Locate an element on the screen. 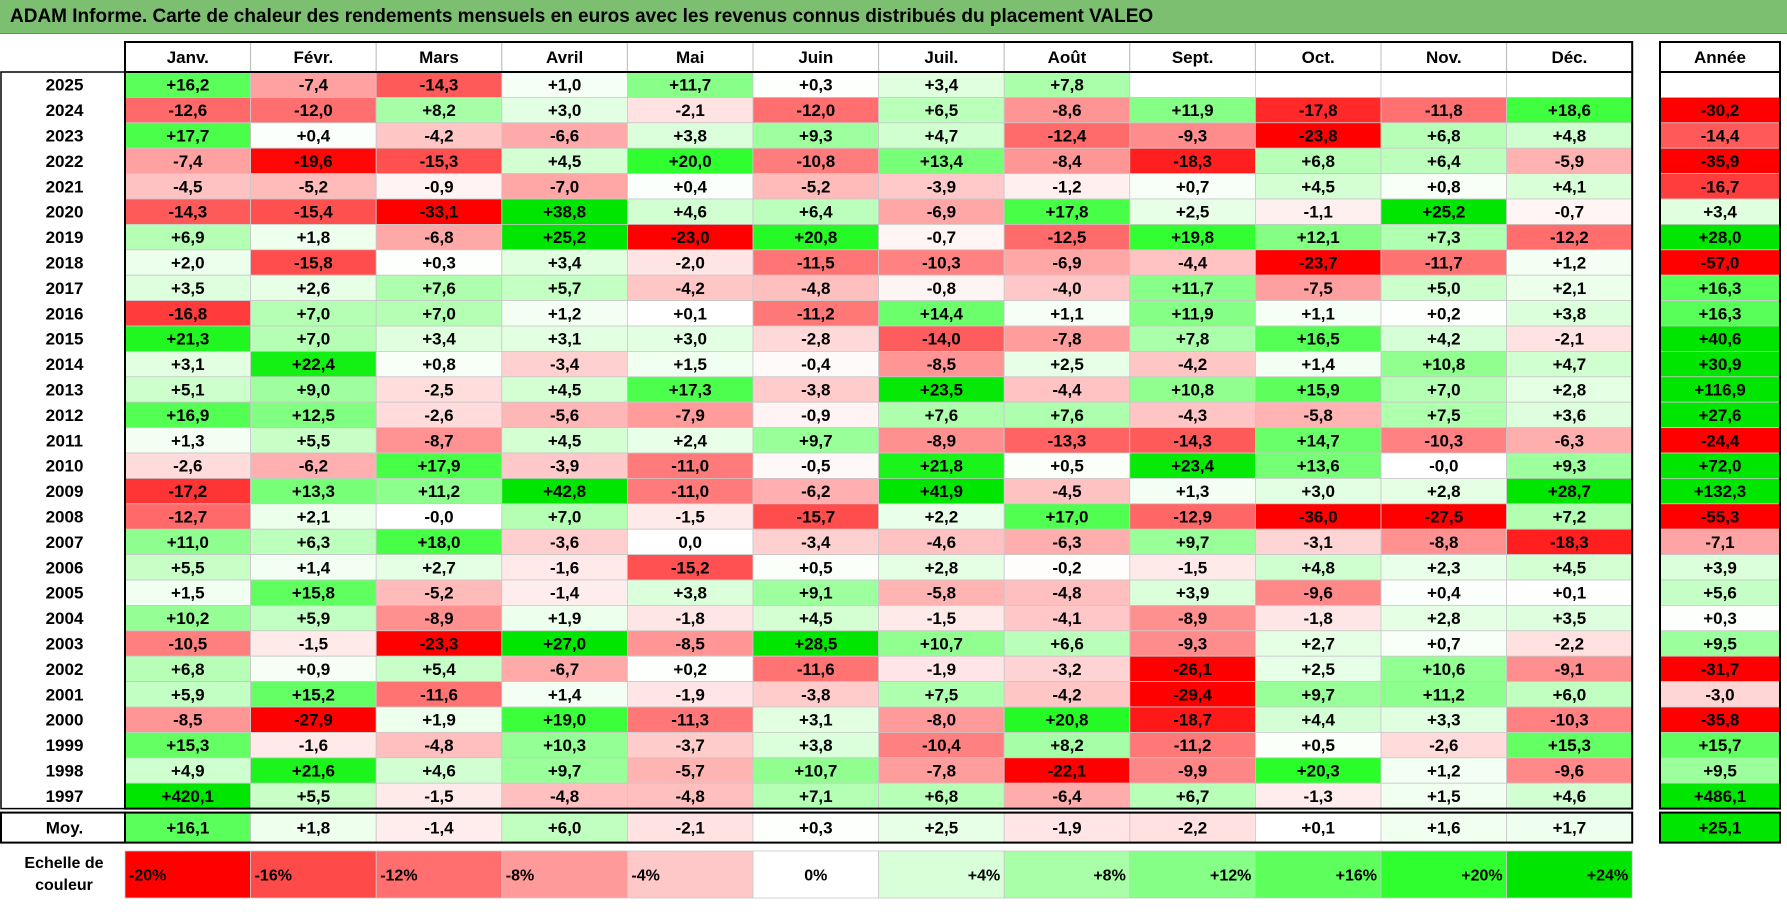 This screenshot has width=1787, height=912. cell-value: -2,8 is located at coordinates (815, 339).